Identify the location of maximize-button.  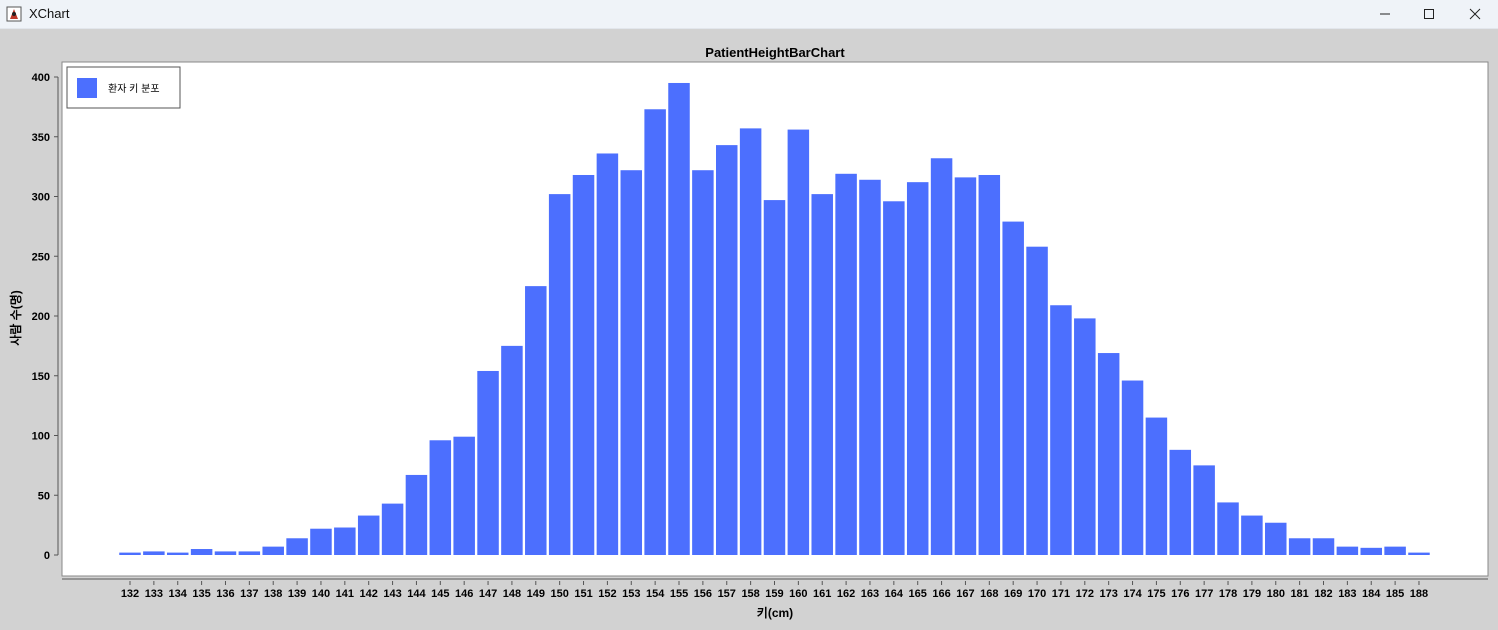
(1429, 14).